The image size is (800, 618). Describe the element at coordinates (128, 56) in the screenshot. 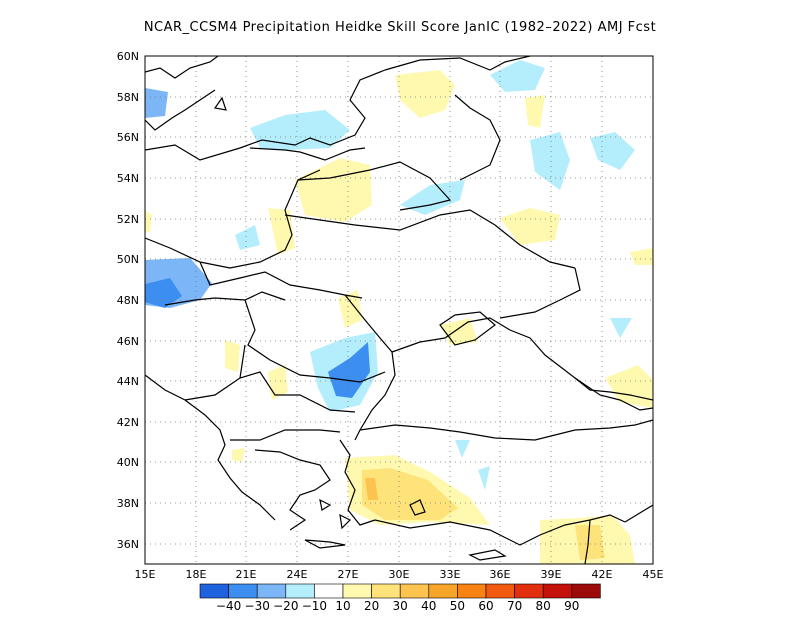

I see `lat-tick: 60N` at that location.